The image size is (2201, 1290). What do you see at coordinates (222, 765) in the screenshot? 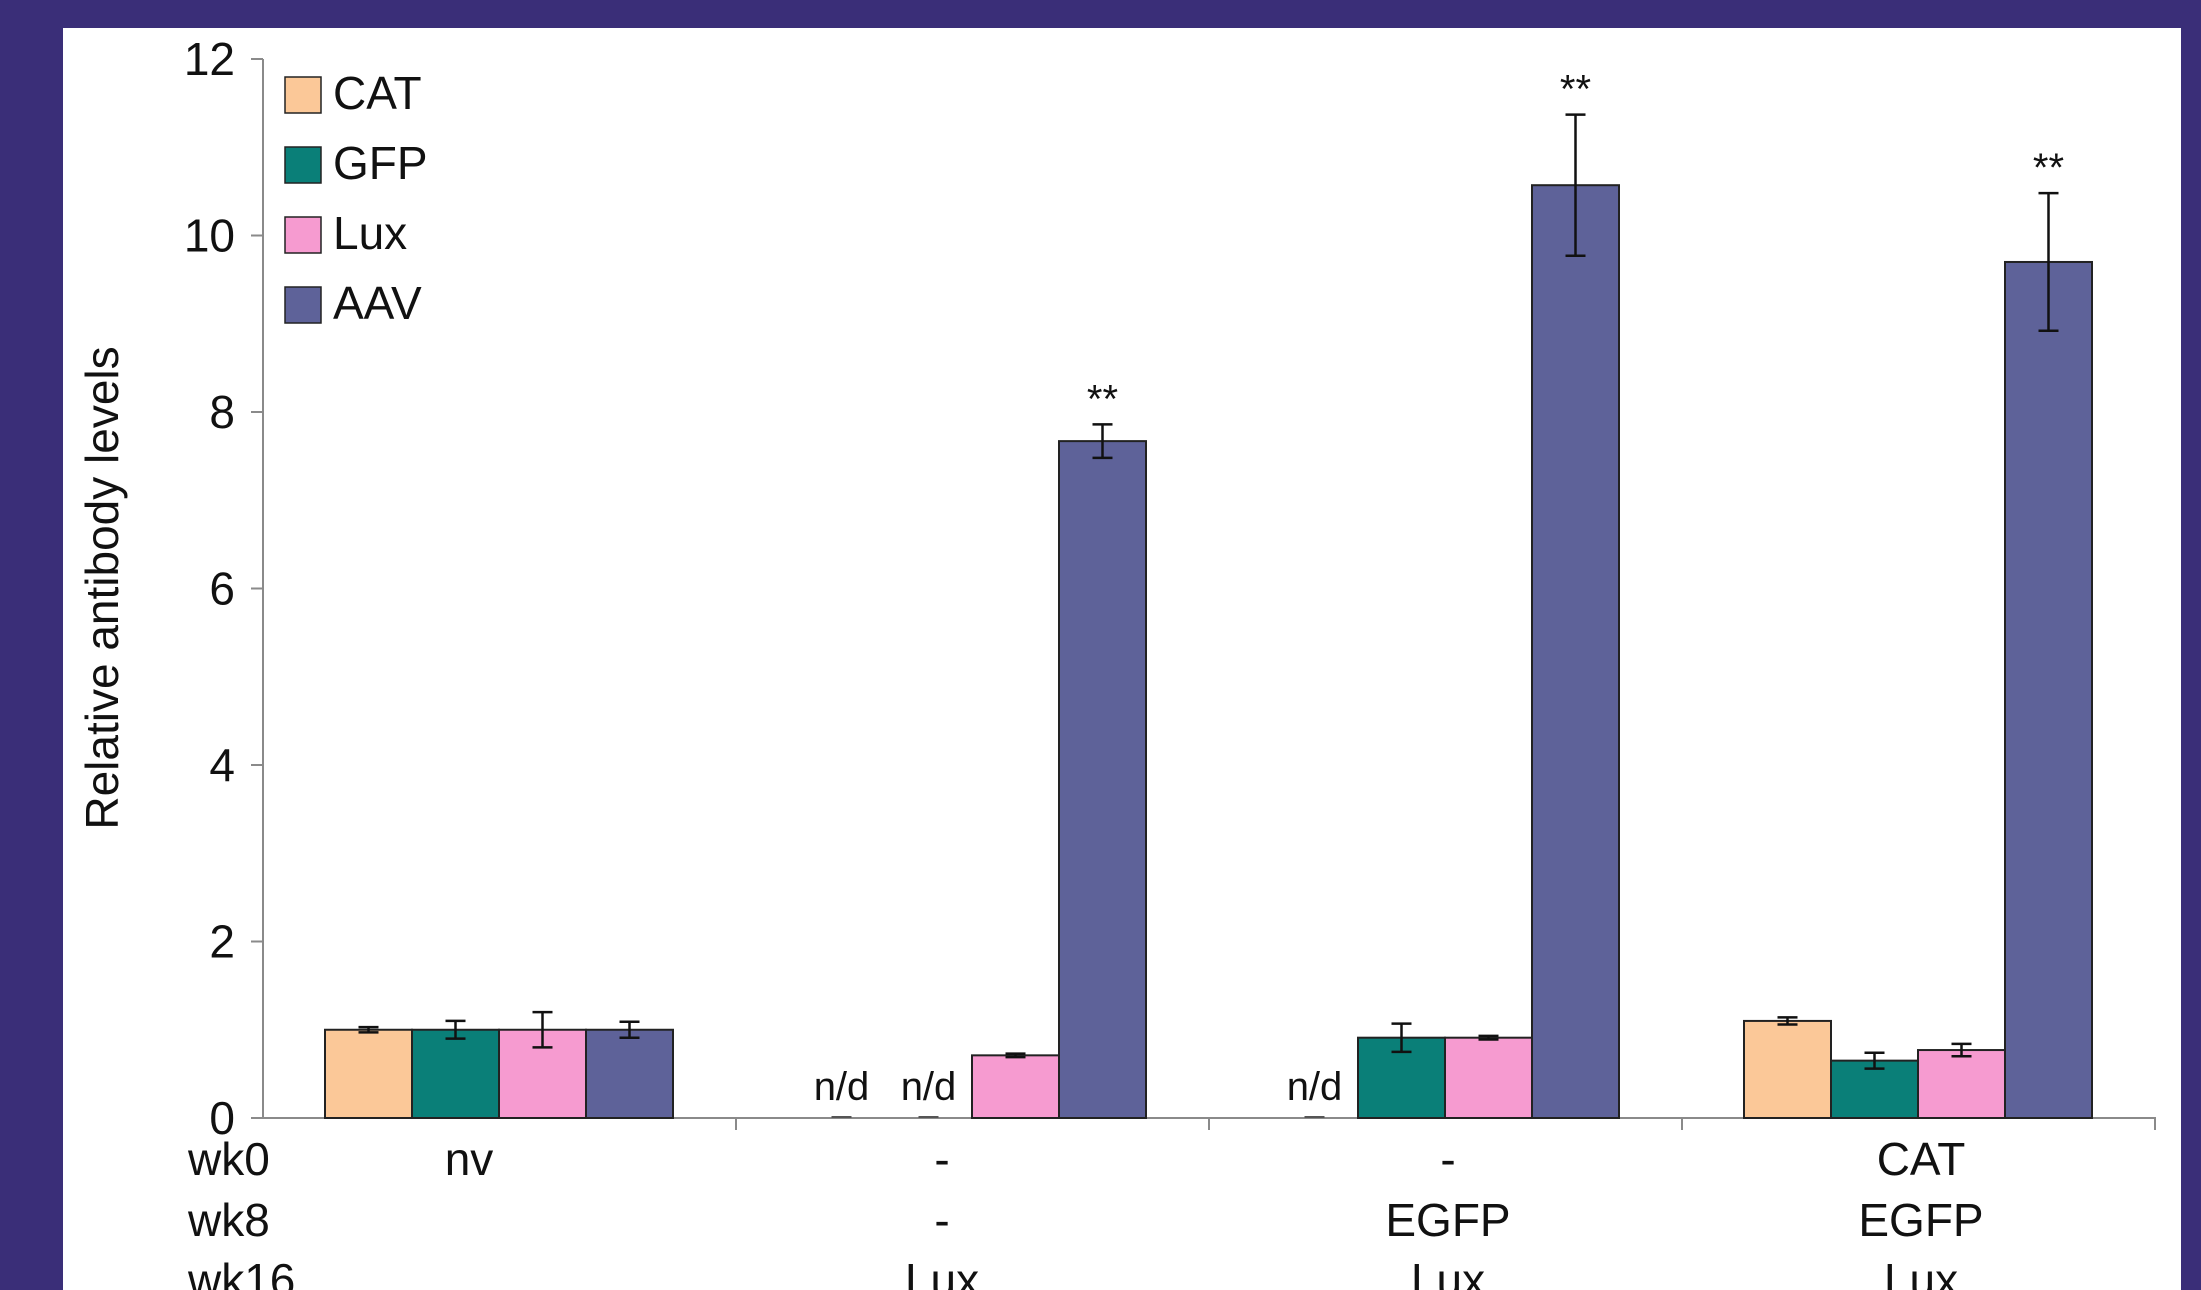
I see `y-tick-label: 4` at bounding box center [222, 765].